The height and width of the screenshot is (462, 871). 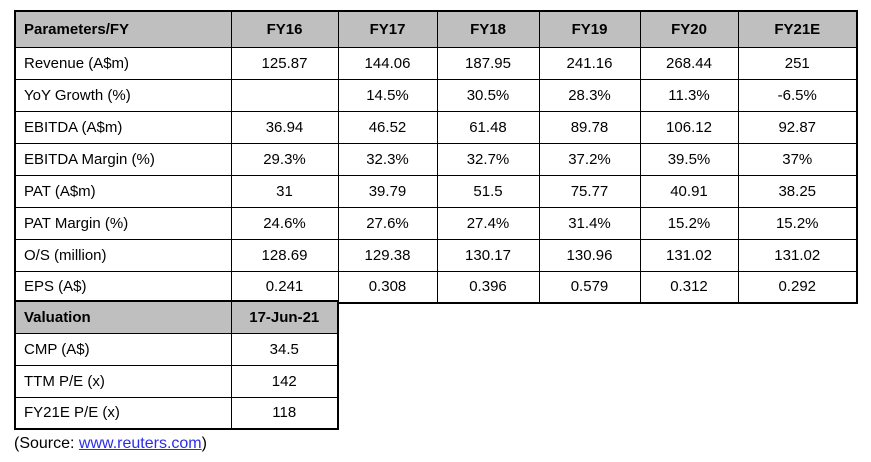 I want to click on table-cell: 14.5%, so click(x=387, y=95).